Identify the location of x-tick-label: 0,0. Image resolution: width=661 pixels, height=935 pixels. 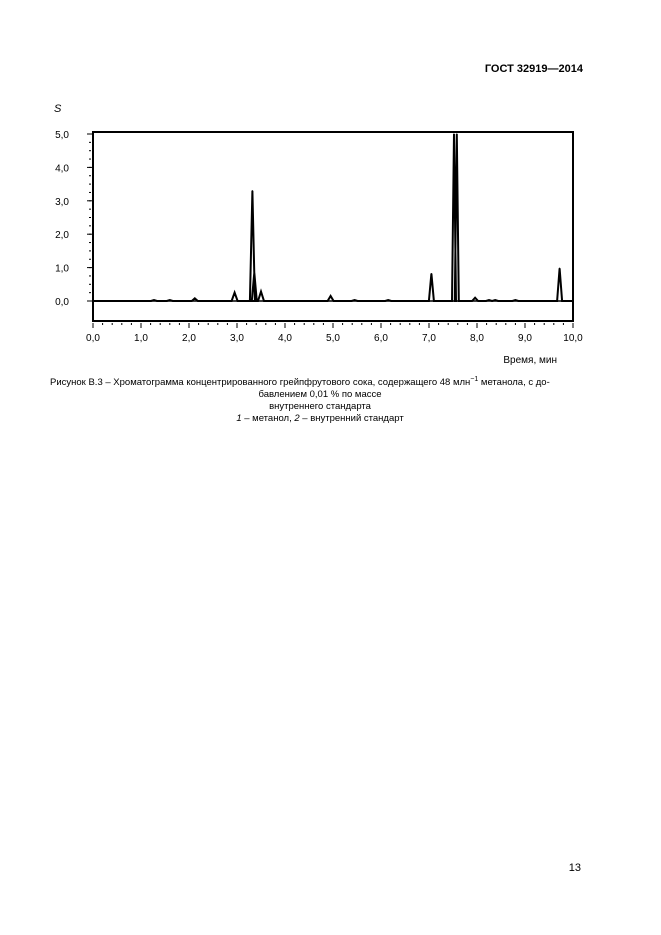
(93, 338).